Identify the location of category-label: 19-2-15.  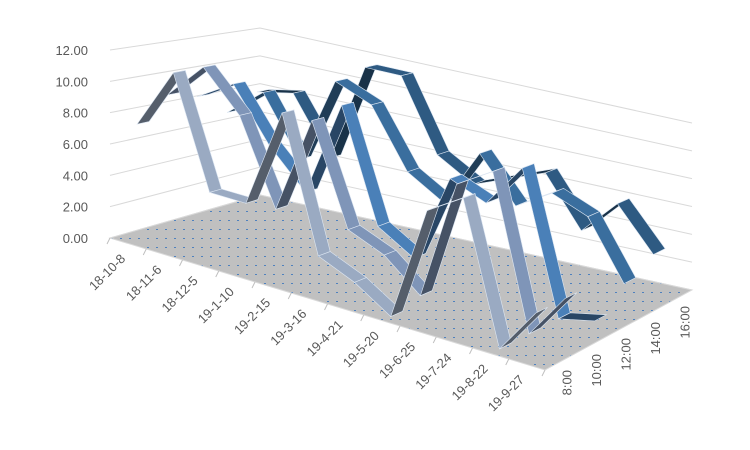
(252, 316).